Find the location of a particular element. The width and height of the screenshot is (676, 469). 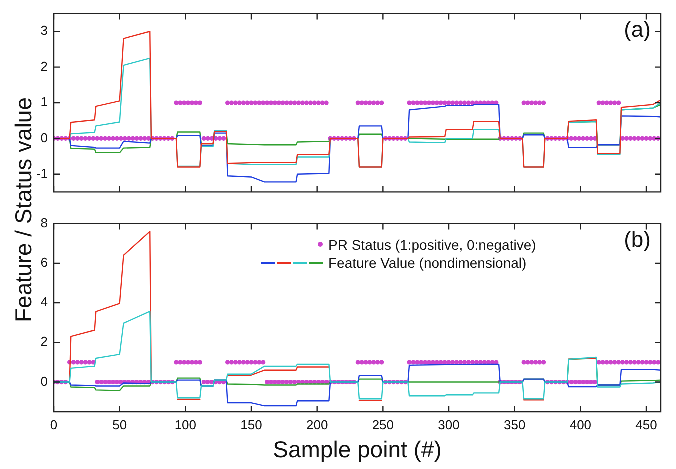

x-tick-label: 50 is located at coordinates (120, 424).